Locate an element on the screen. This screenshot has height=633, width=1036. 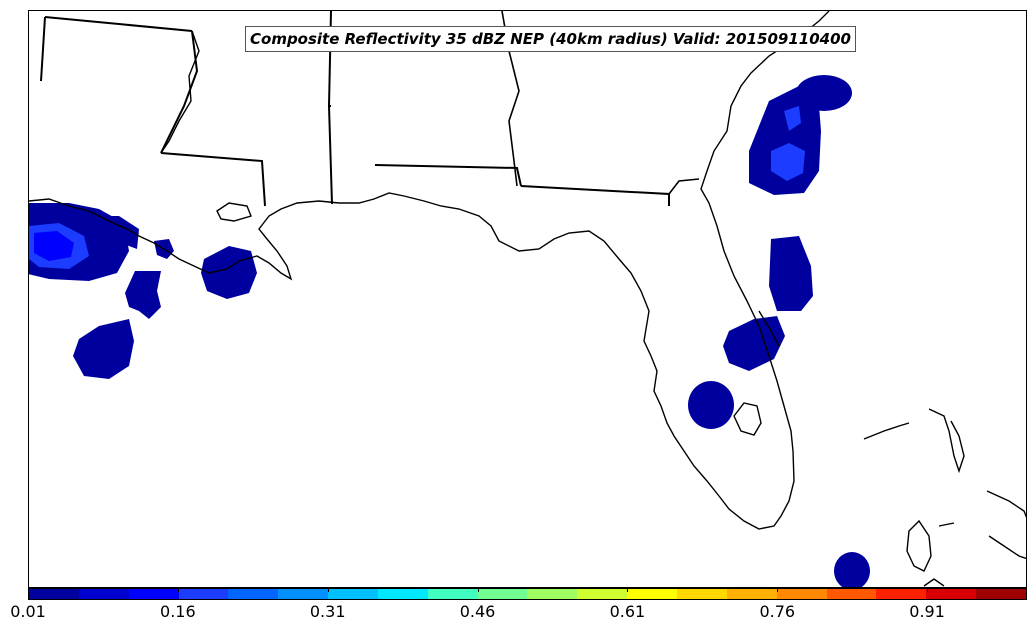
prob-blob-east-coast-upper is located at coordinates (791, 273).